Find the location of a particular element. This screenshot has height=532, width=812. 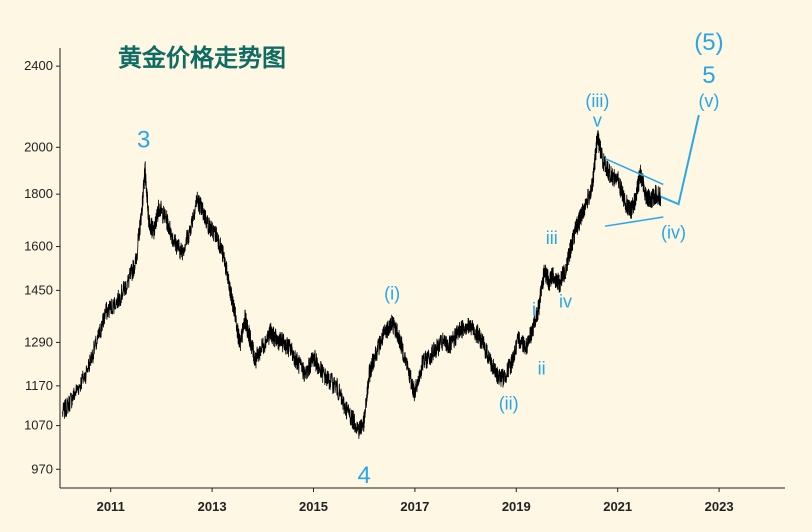

wave-label: (5) is located at coordinates (708, 42).